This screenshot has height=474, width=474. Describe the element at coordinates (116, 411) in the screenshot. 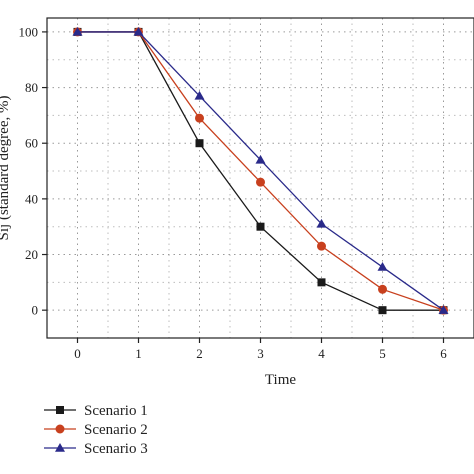

I see `legend-label: Scenario 1` at that location.